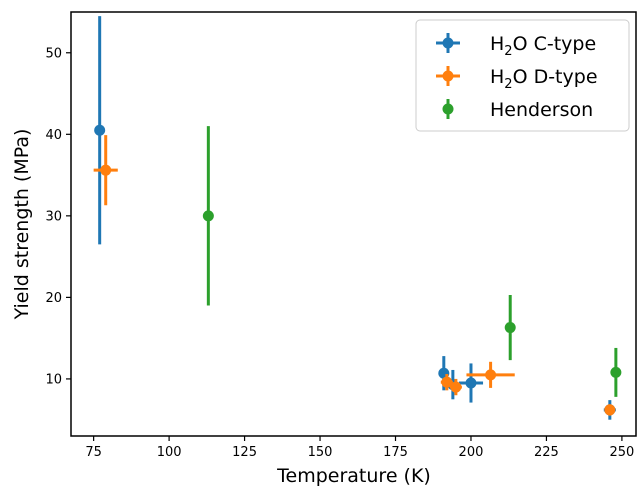 Image resolution: width=637 pixels, height=490 pixels. Describe the element at coordinates (53, 135) in the screenshot. I see `y-tick-label: 40` at that location.